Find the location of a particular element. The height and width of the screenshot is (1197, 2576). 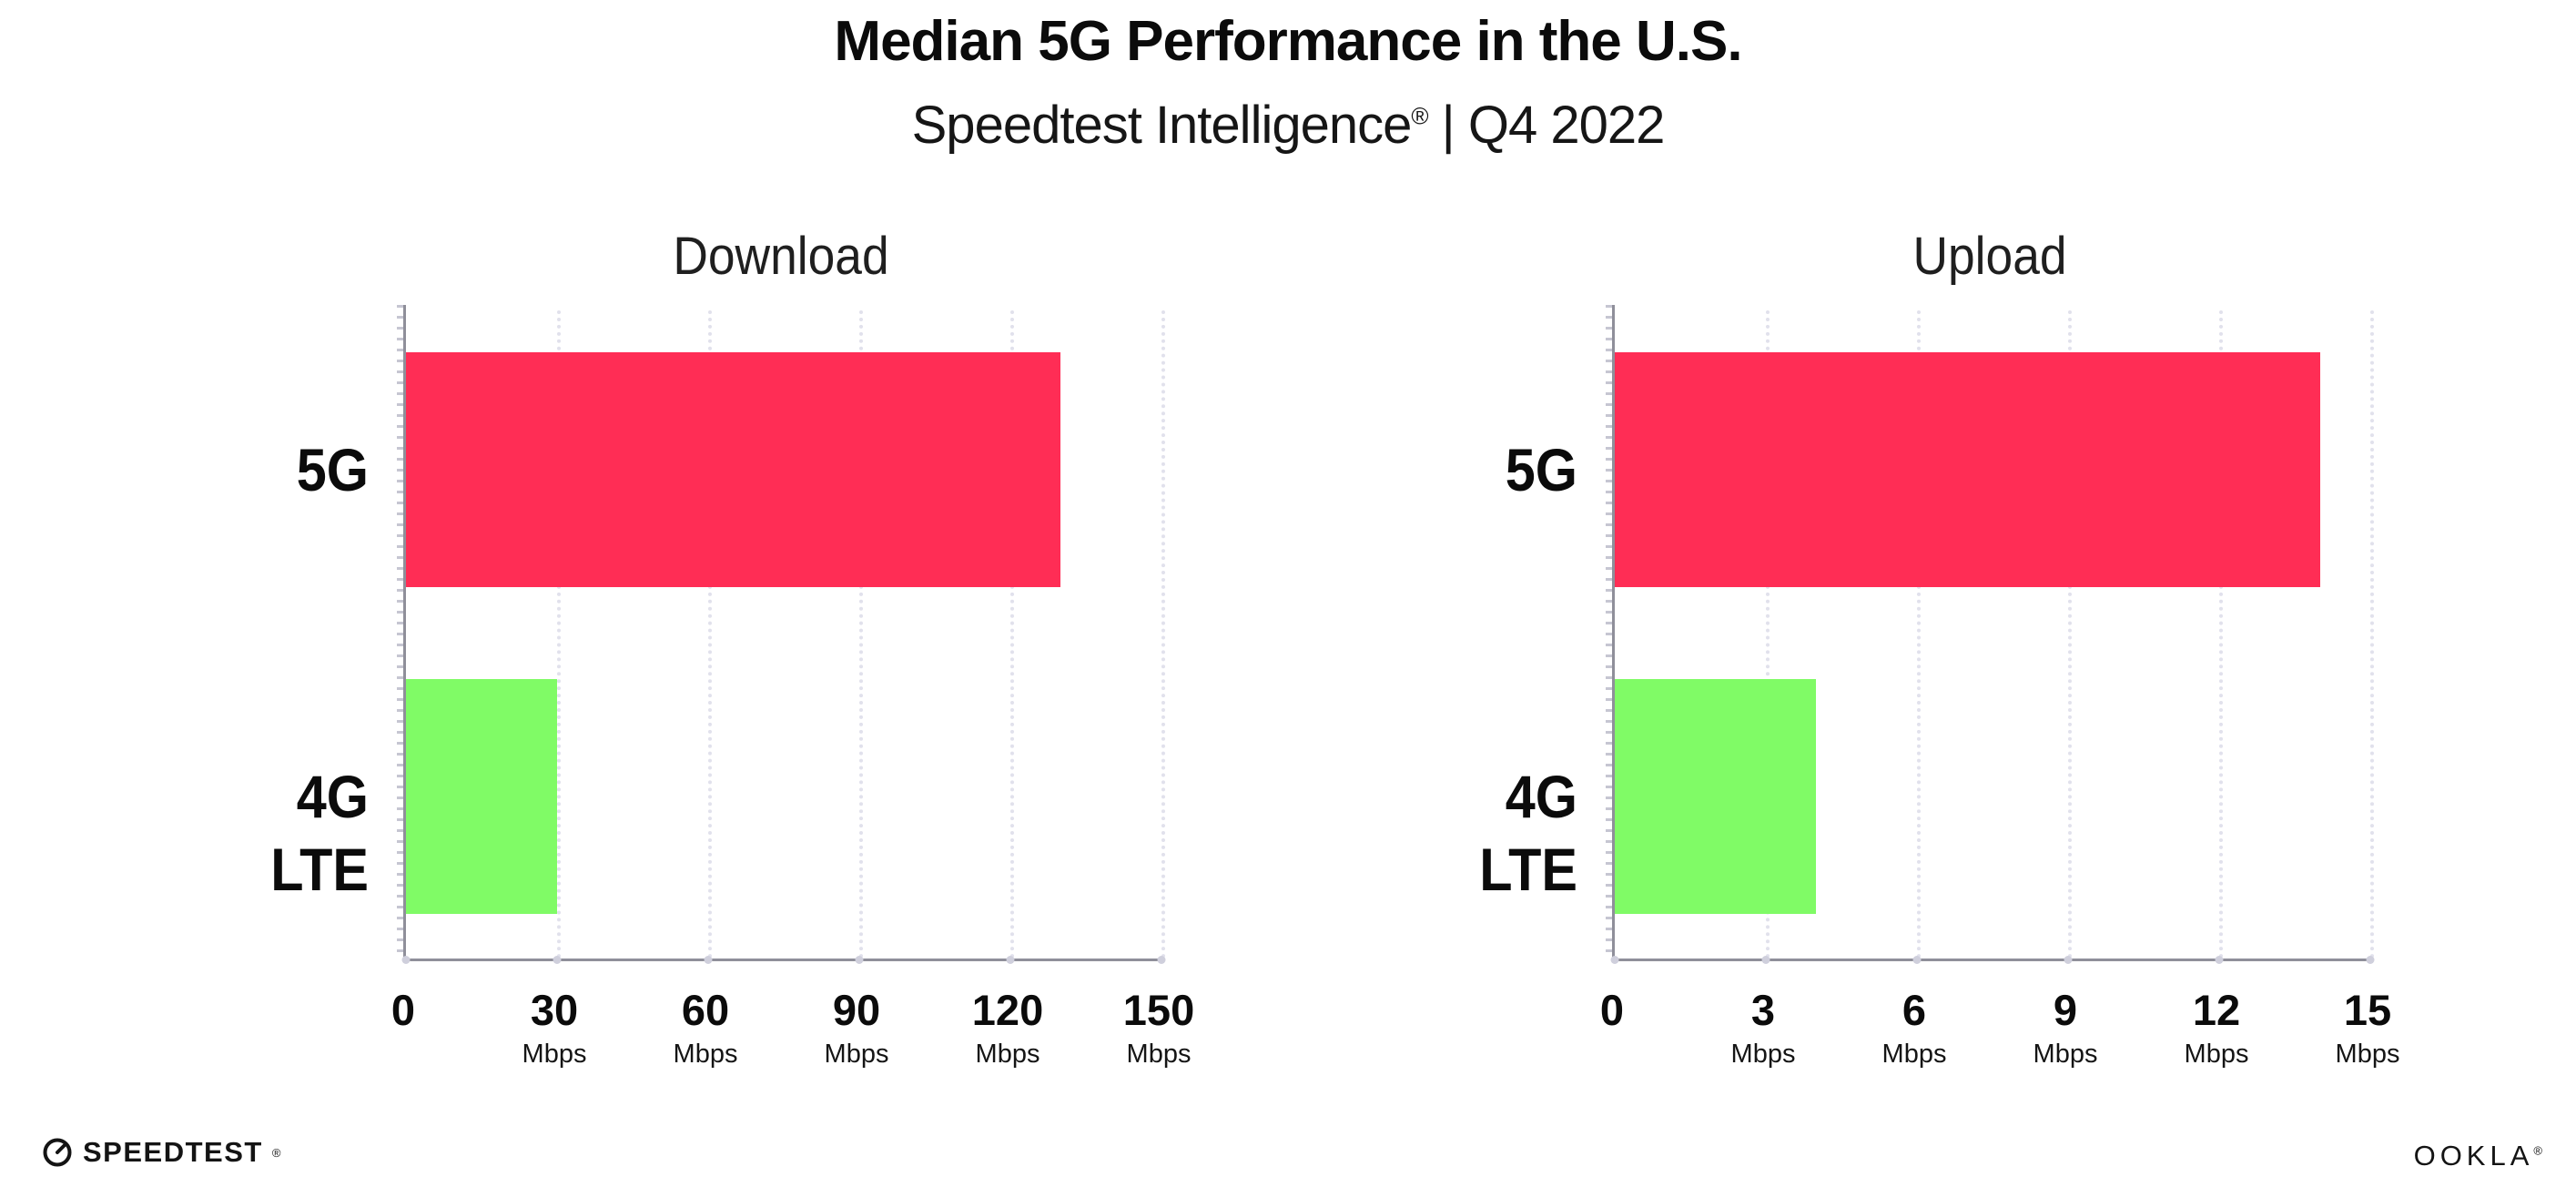

x-tick-value: 120 is located at coordinates (1007, 1010).